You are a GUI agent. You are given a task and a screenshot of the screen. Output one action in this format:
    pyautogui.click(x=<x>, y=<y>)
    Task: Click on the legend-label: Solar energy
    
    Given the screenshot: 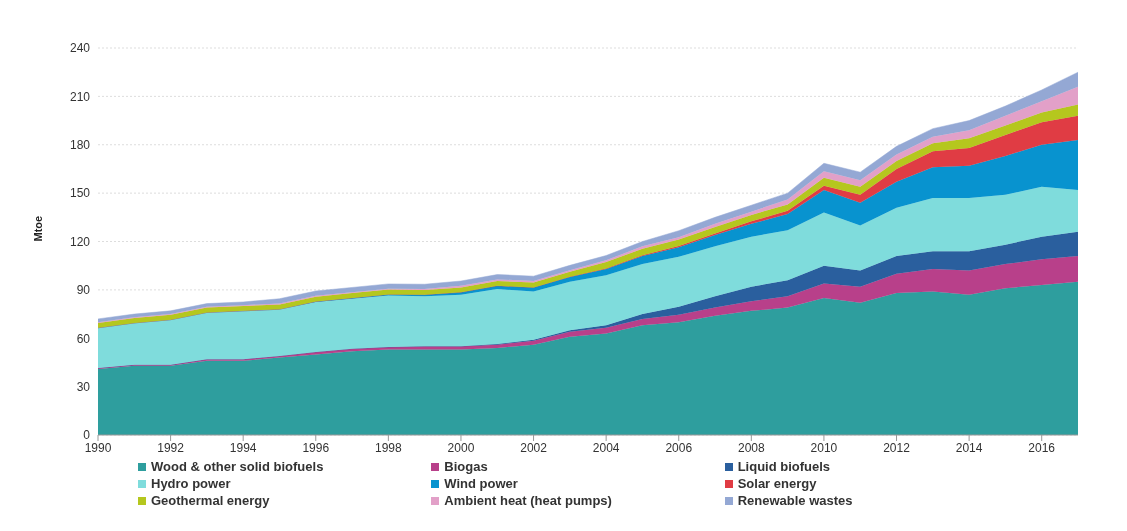 What is the action you would take?
    pyautogui.click(x=777, y=483)
    